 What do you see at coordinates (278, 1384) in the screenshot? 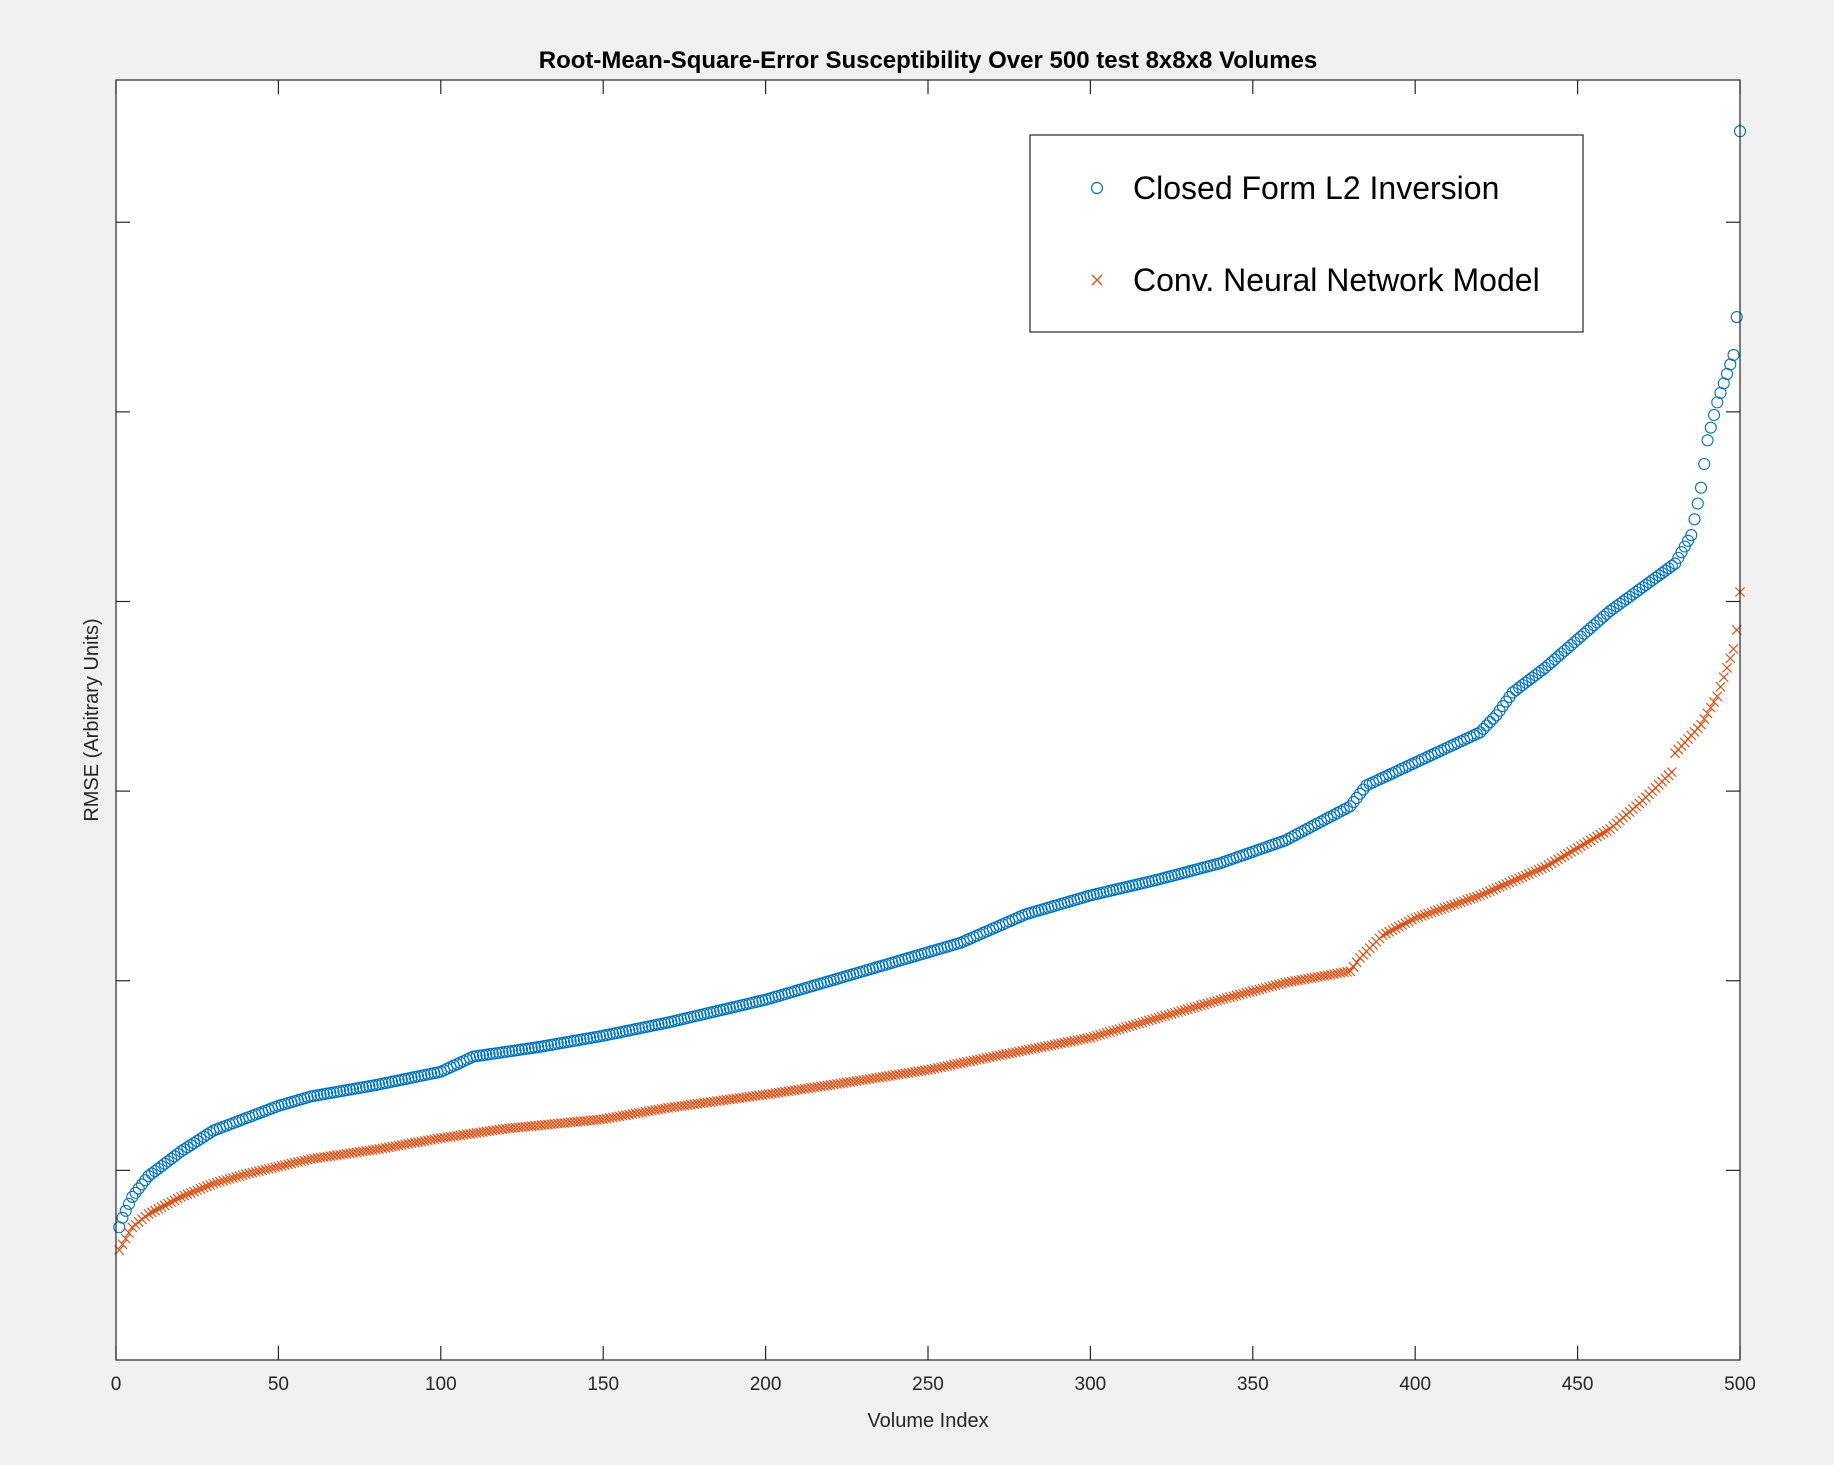
I see `x-tick-label: 50` at bounding box center [278, 1384].